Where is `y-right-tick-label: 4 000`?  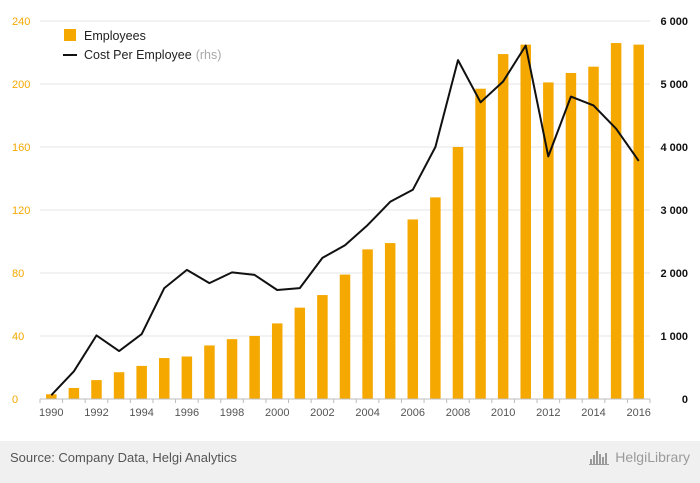
y-right-tick-label: 4 000 is located at coordinates (674, 148).